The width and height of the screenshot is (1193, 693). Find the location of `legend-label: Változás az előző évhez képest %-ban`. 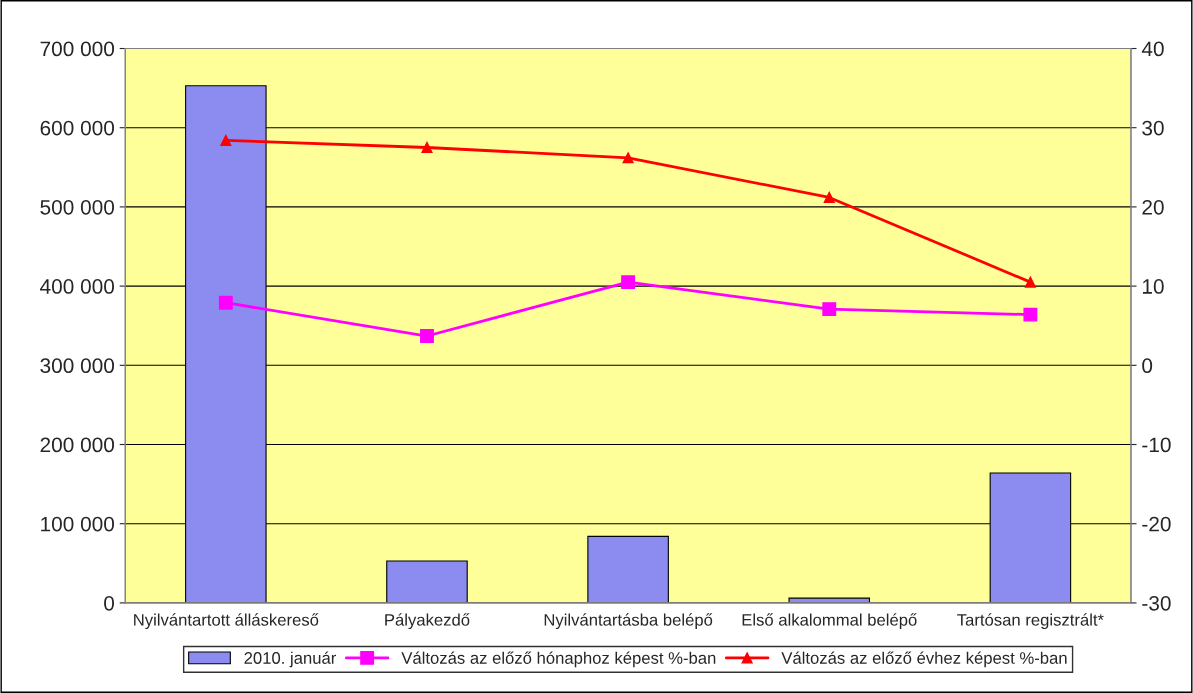

legend-label: Változás az előző évhez képest %-ban is located at coordinates (924, 659).